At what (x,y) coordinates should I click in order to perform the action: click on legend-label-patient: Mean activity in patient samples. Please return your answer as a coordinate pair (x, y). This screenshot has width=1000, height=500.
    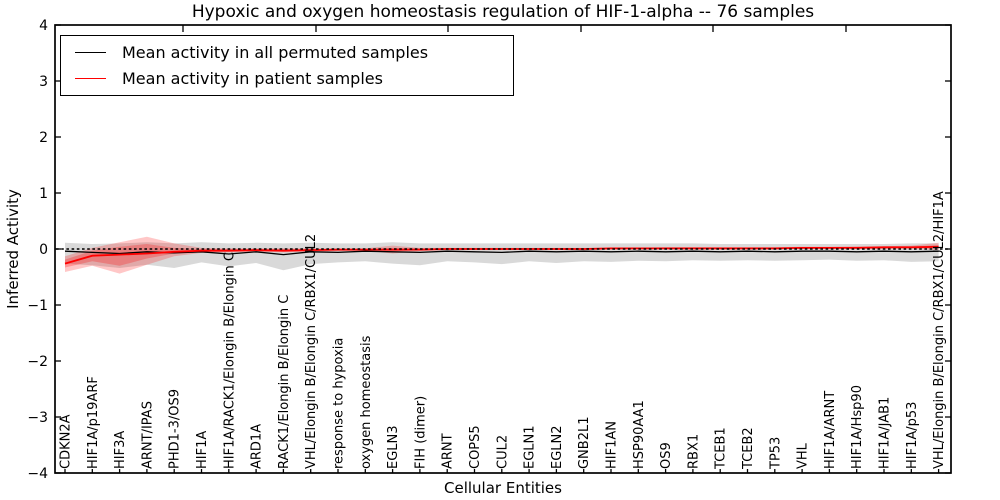
    Looking at the image, I should click on (252, 78).